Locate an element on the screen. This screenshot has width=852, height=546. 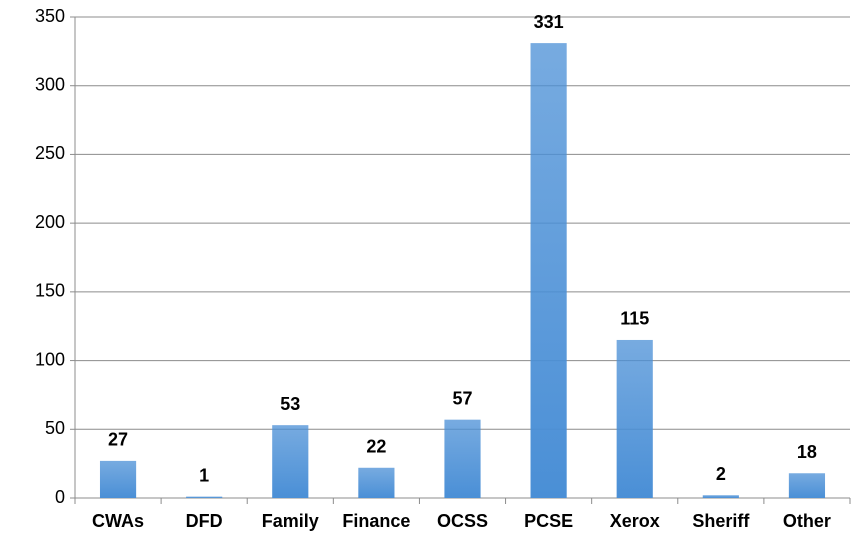
data-label: 331 is located at coordinates (549, 22).